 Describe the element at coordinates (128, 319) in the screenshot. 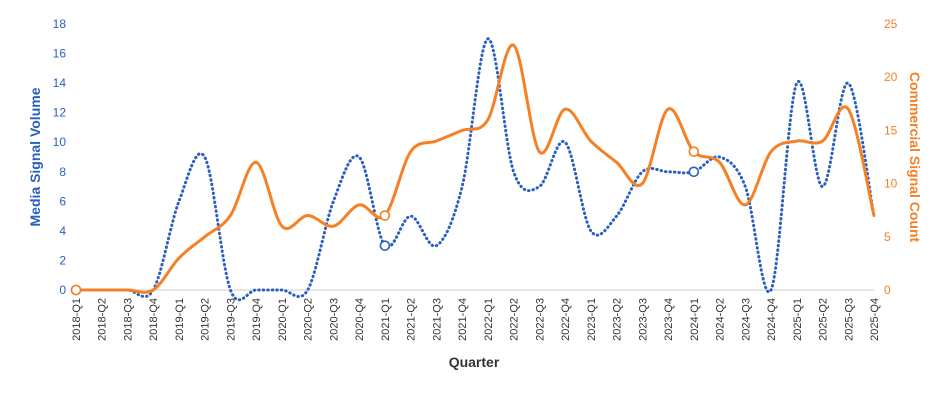

I see `x-tick-label: 2018-Q3` at that location.